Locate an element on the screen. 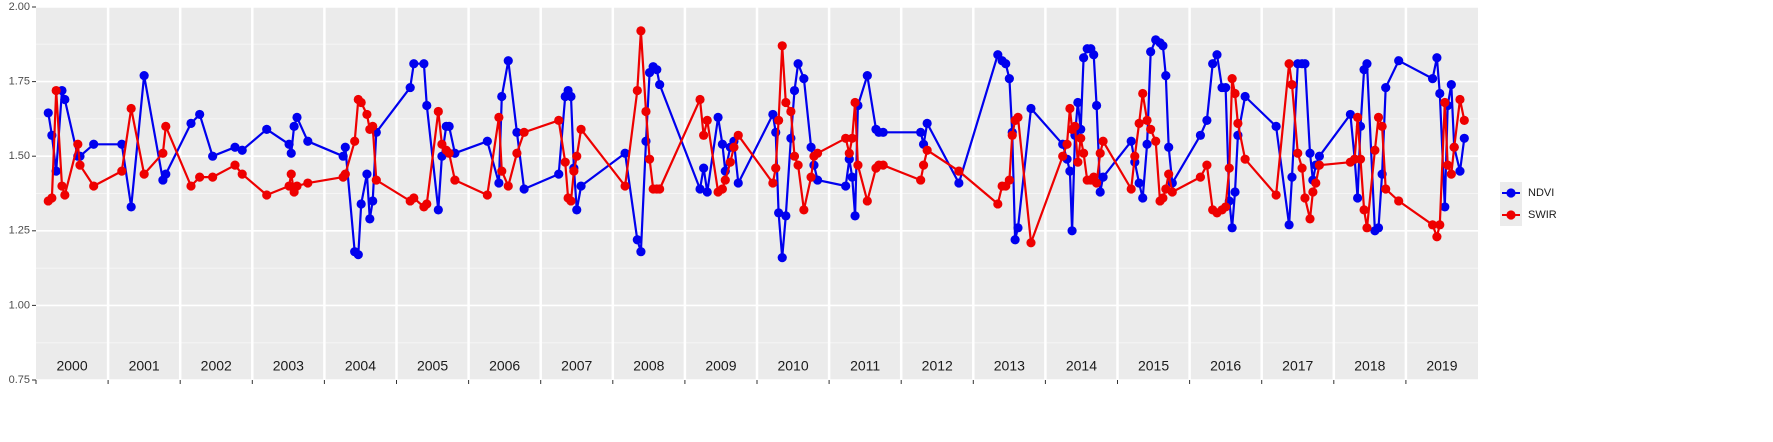 The image size is (1773, 442). x-tick-label: 2016 is located at coordinates (1225, 366).